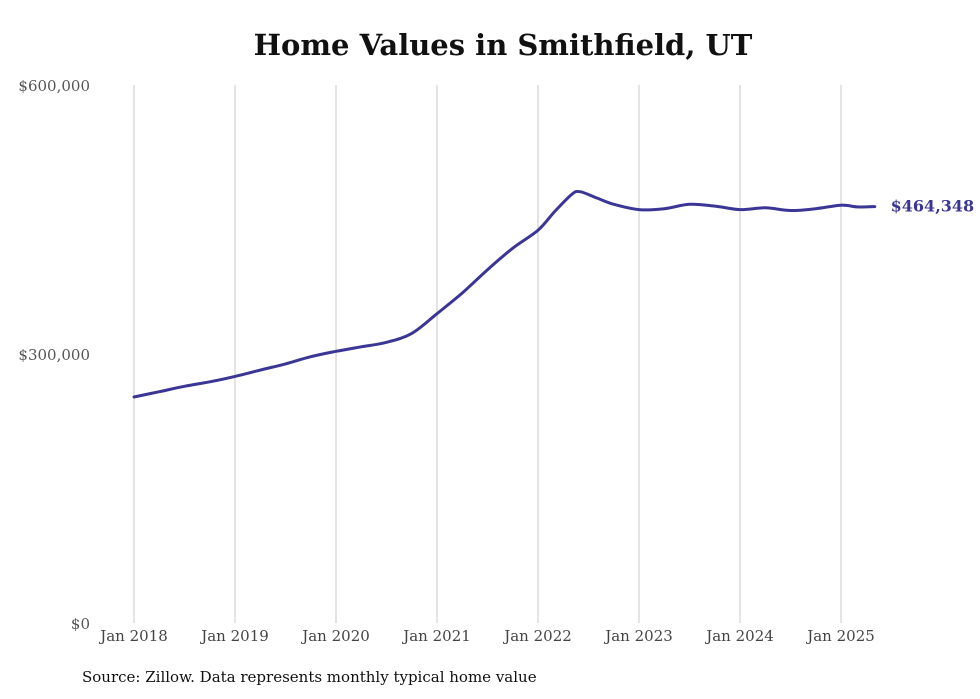 The image size is (980, 699). I want to click on y-tick-label: $300,000, so click(54, 355).